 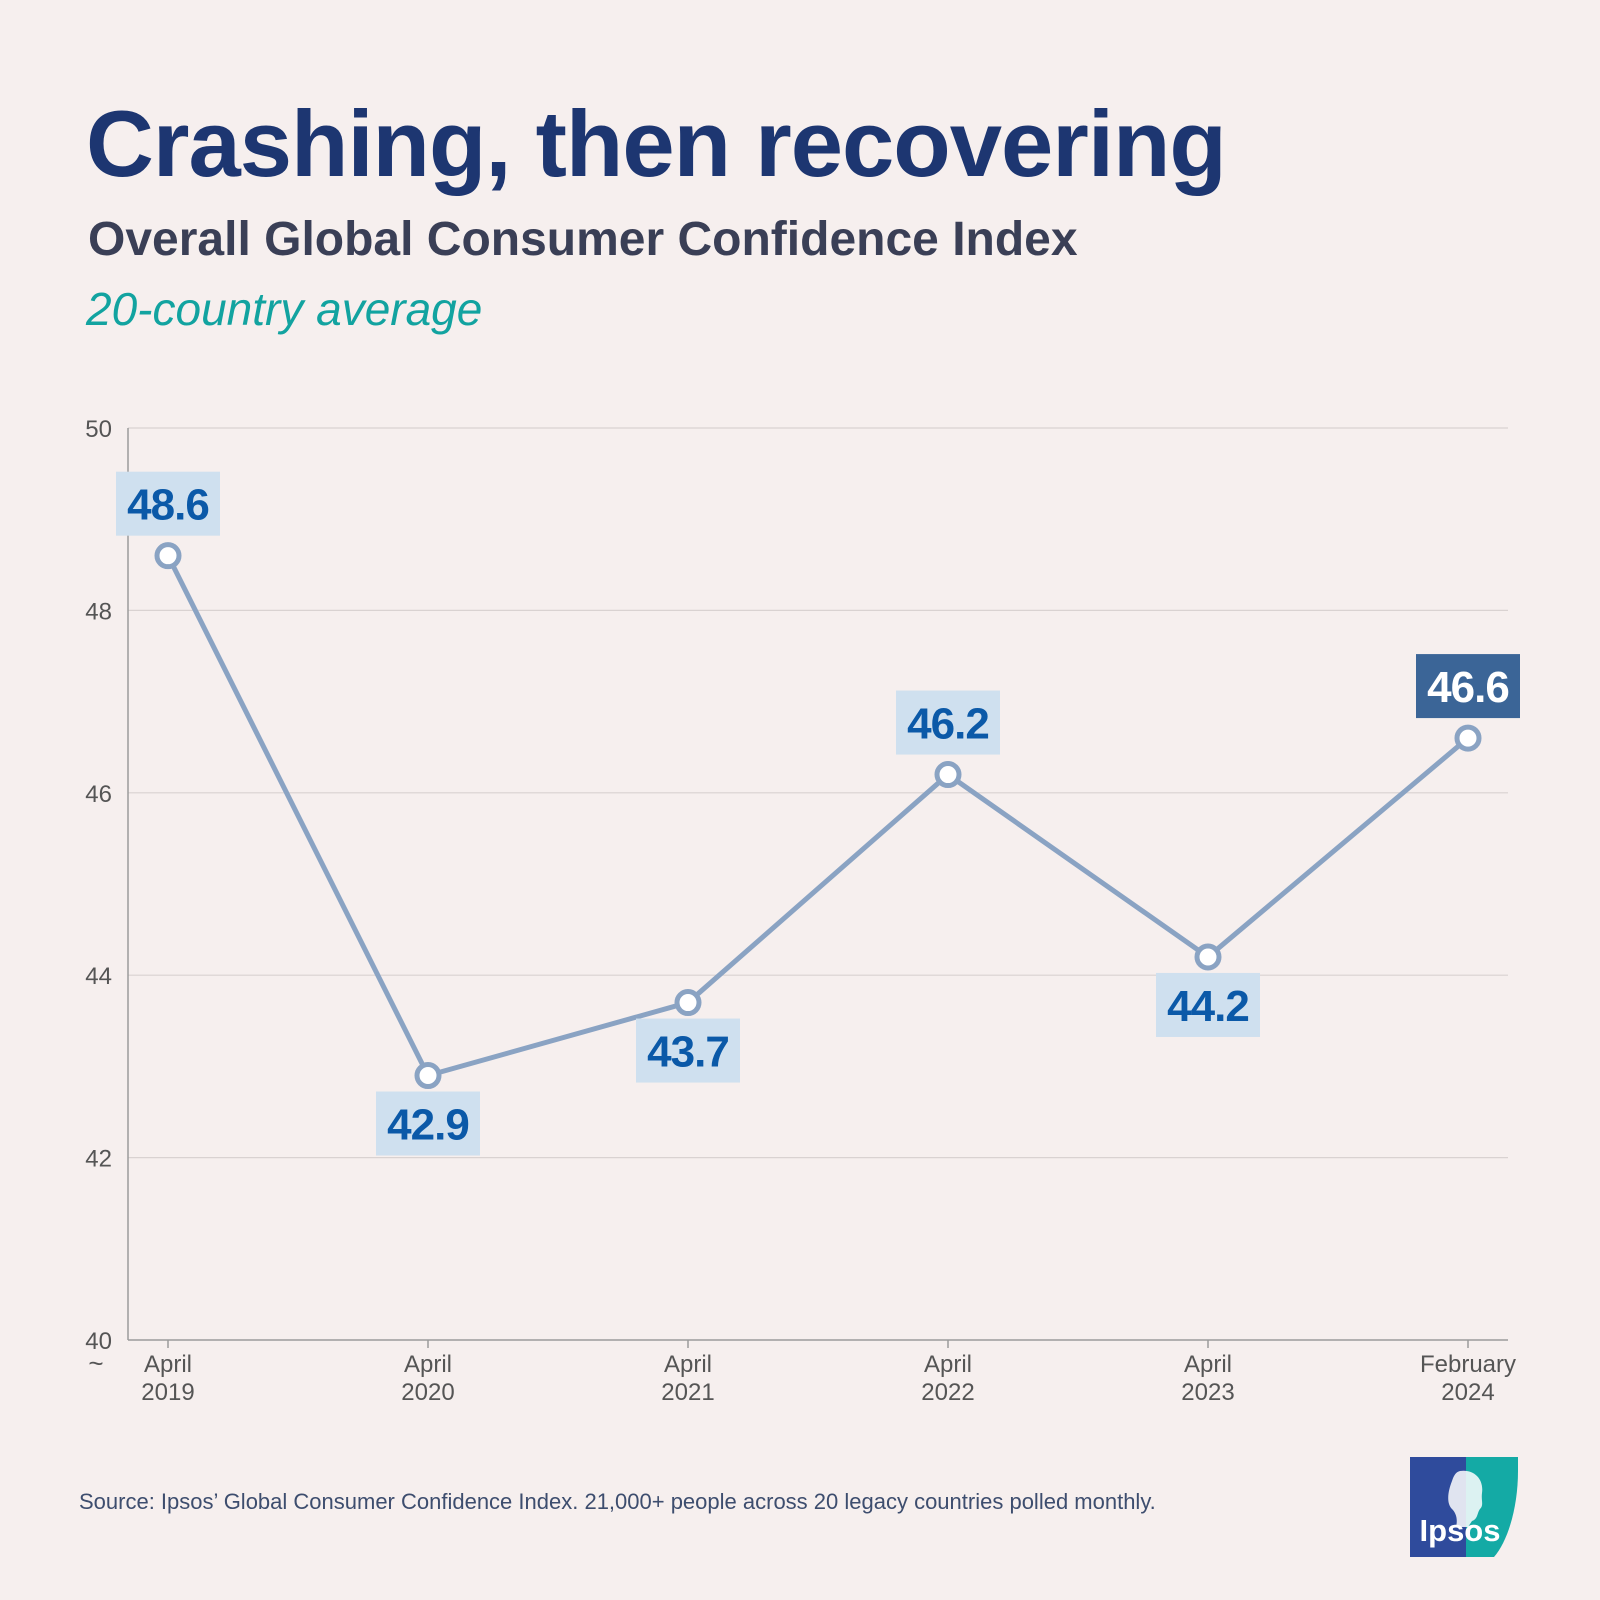 What do you see at coordinates (1465, 1498) in the screenshot?
I see `logo-head-icon` at bounding box center [1465, 1498].